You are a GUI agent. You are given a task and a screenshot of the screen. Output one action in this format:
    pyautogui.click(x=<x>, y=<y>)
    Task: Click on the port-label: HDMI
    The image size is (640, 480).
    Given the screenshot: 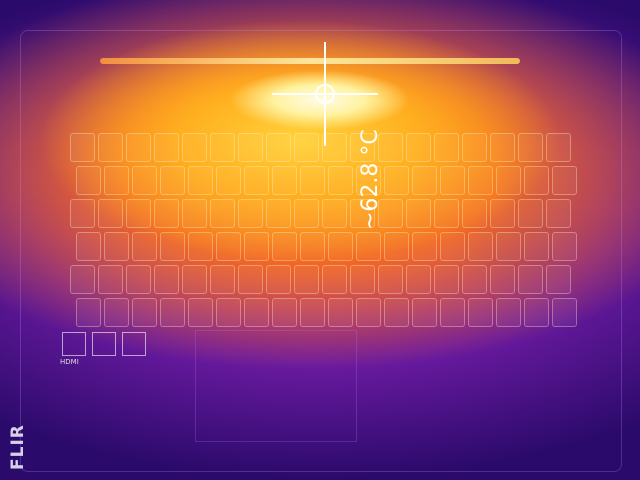 What is the action you would take?
    pyautogui.click(x=69, y=362)
    